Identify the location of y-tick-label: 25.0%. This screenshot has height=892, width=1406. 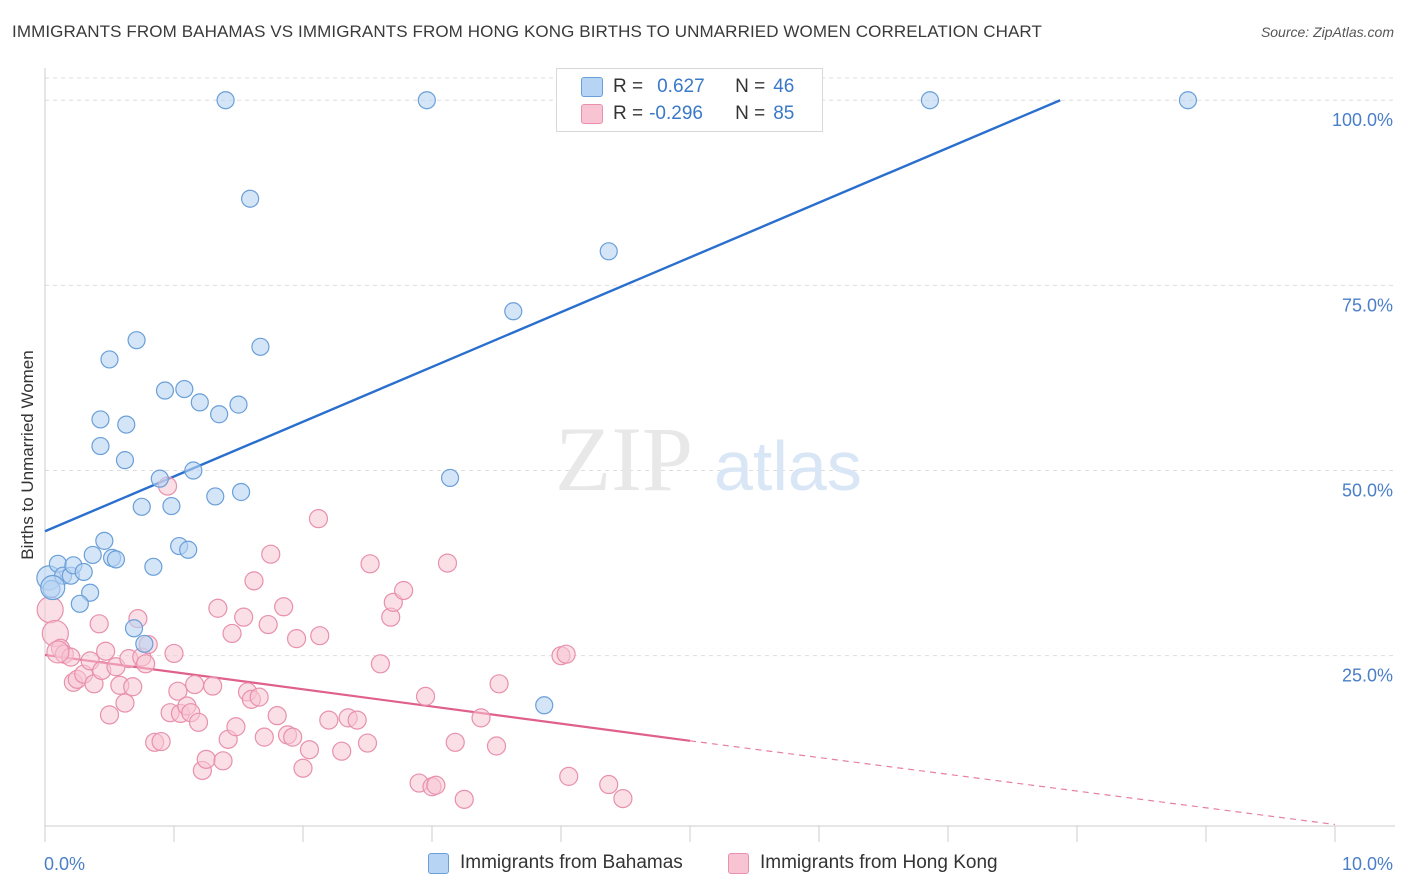
(1367, 676).